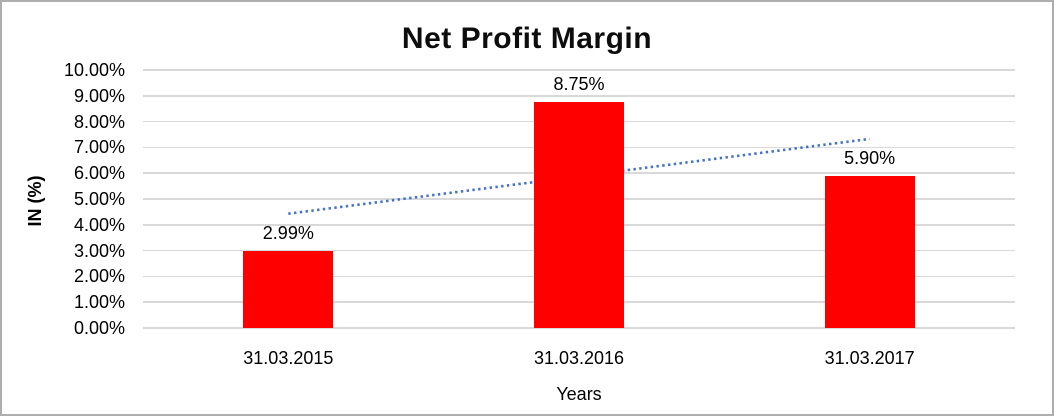 This screenshot has height=416, width=1054. Describe the element at coordinates (869, 358) in the screenshot. I see `x-tick-label: 31.03.2017` at that location.